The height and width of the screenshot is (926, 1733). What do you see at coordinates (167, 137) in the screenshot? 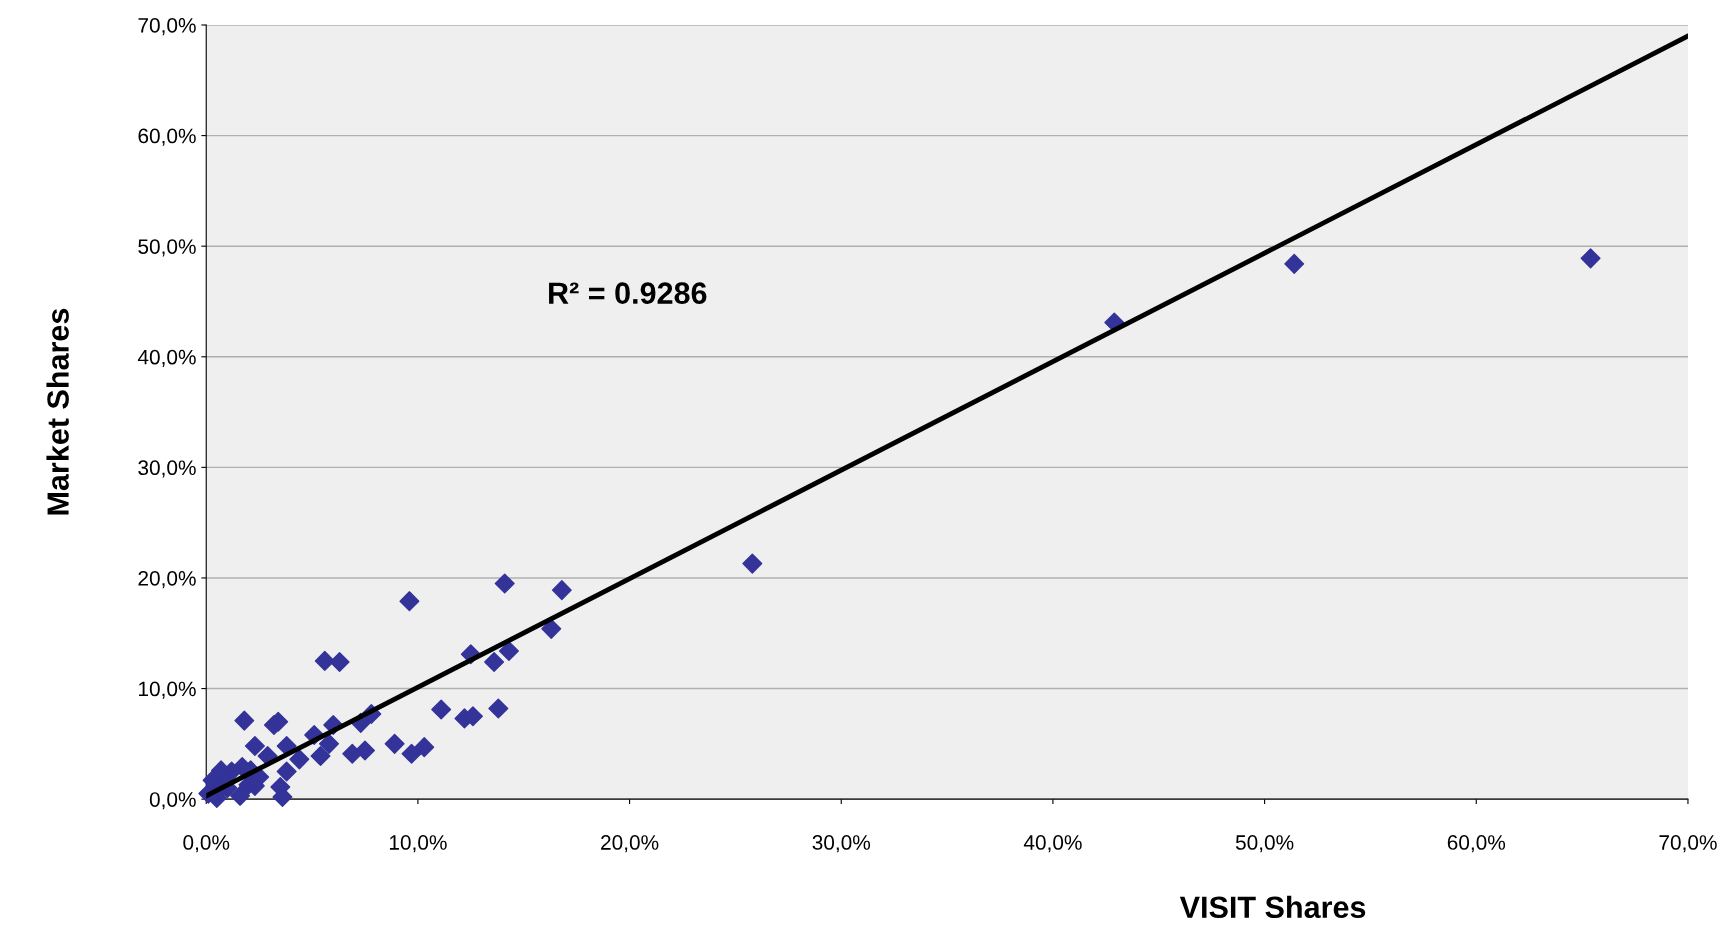
I see `y-tick-label: 60,0%` at bounding box center [167, 137].